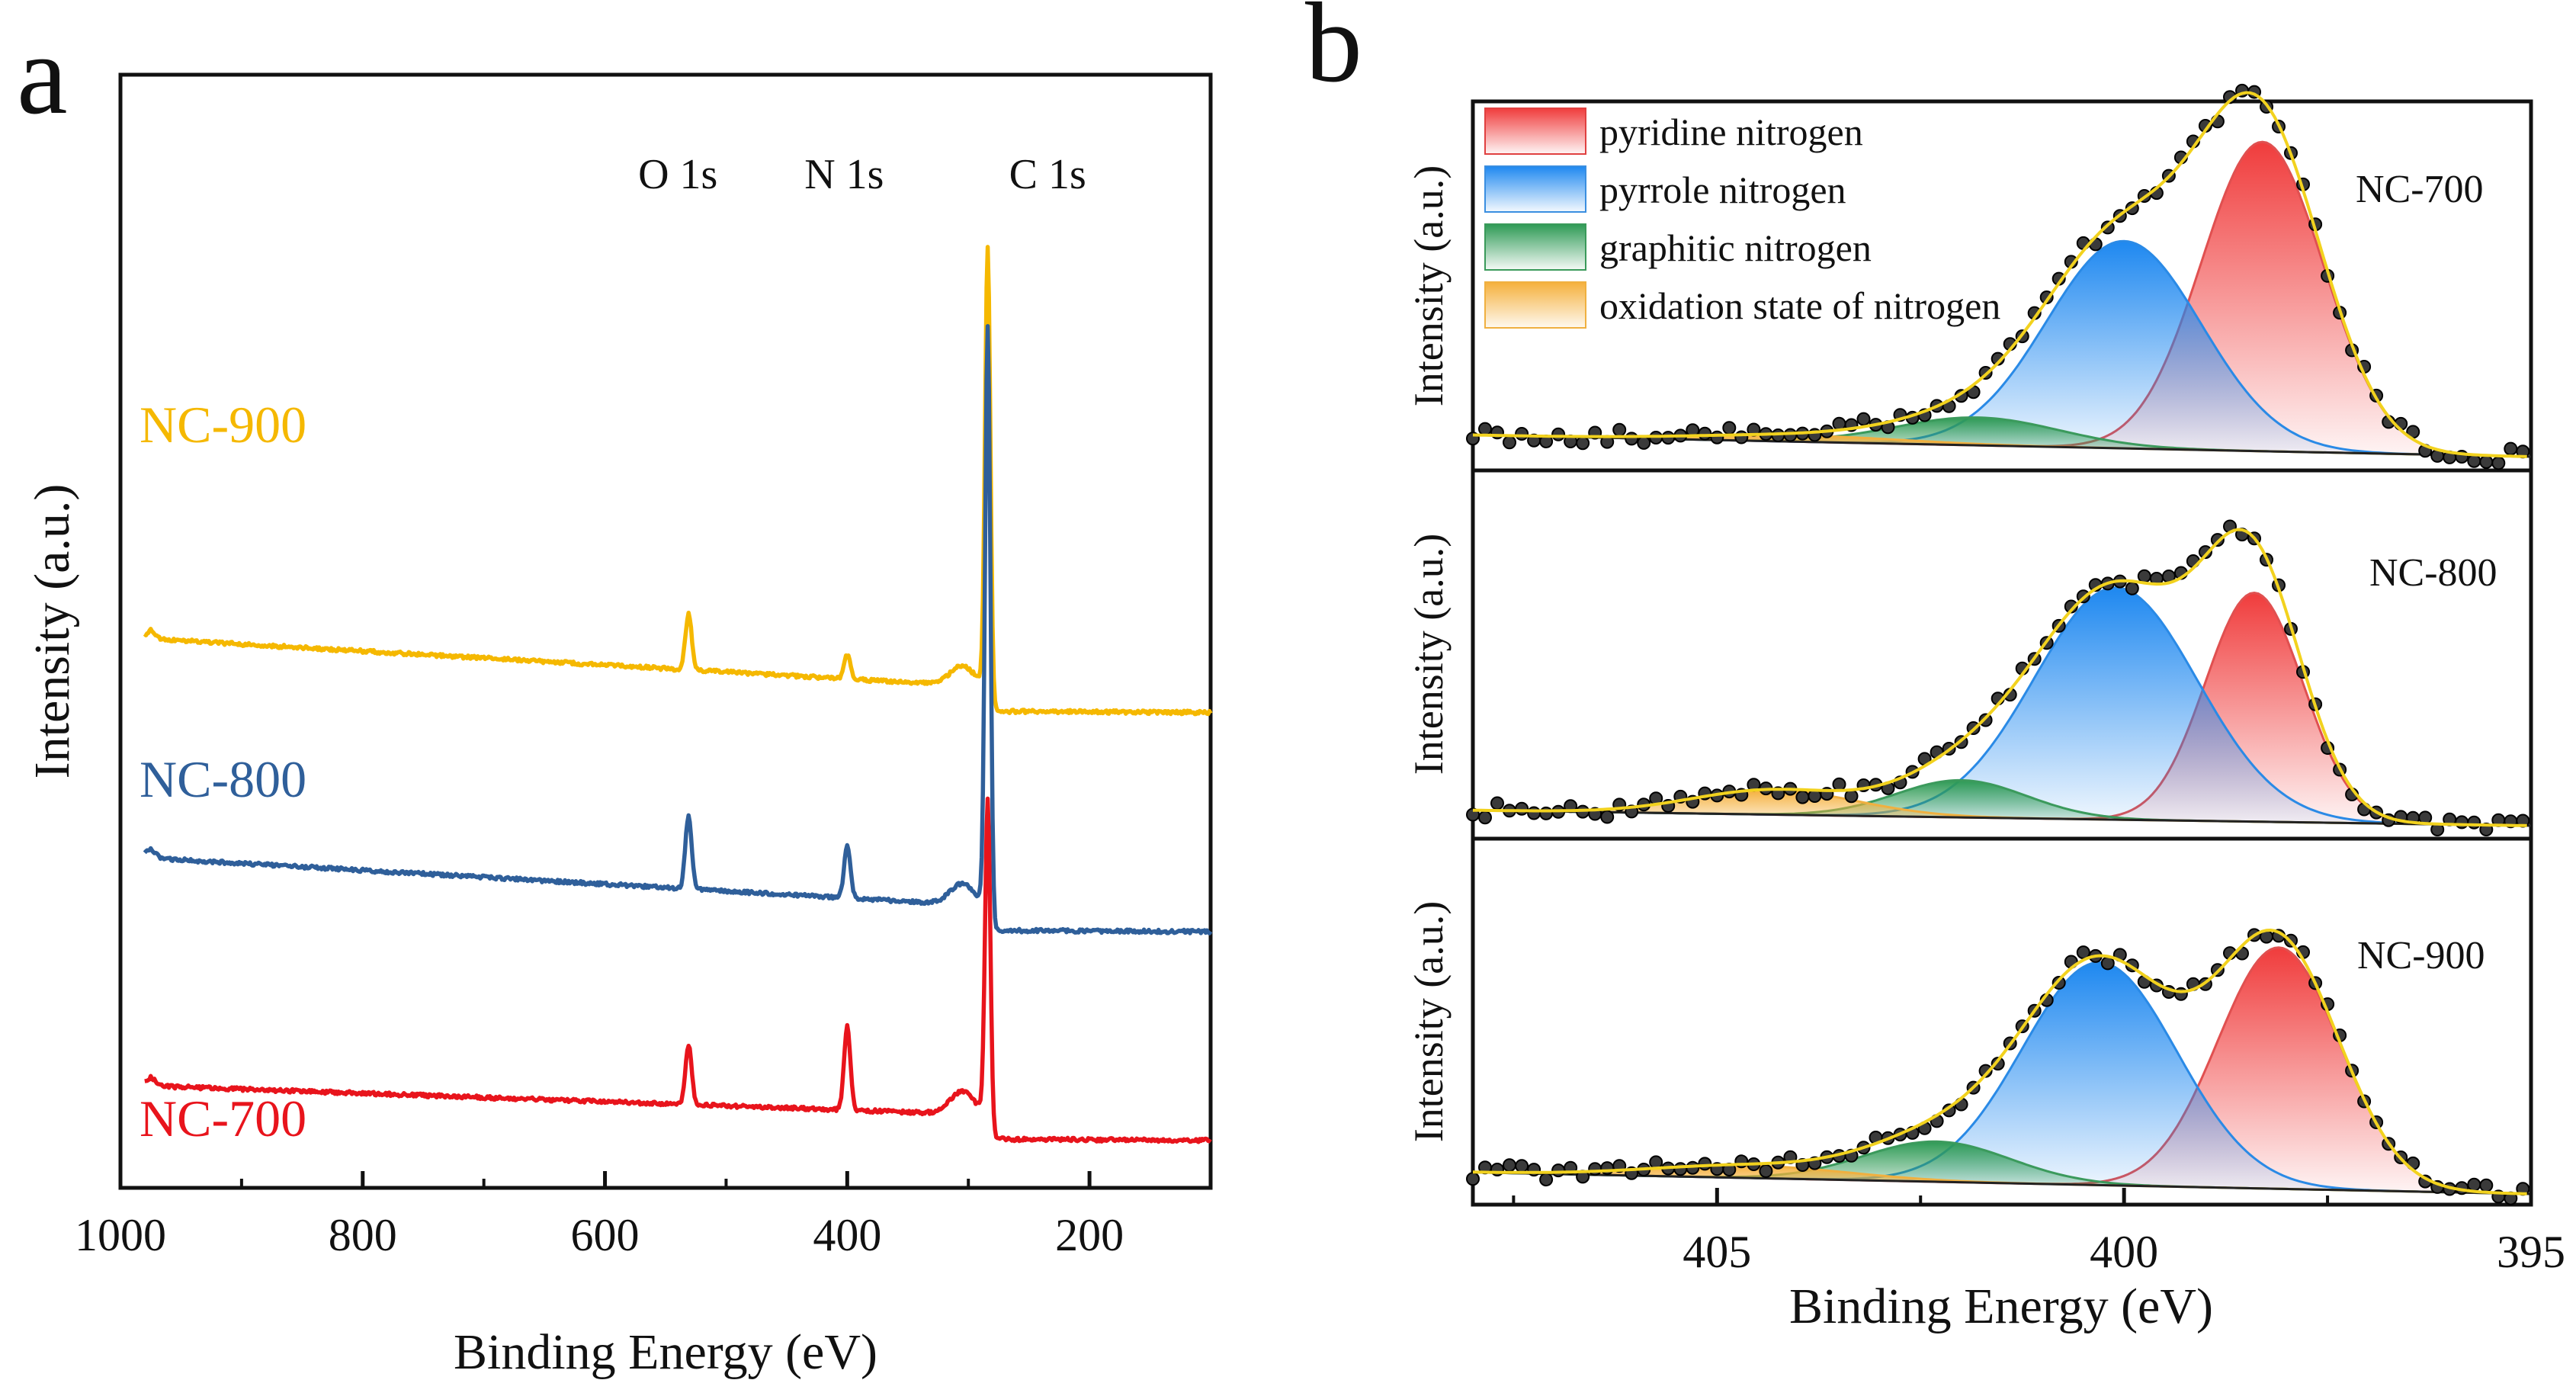 The image size is (2576, 1396). Describe the element at coordinates (2531, 1252) in the screenshot. I see `panel-b-x-tick-label-395: 395` at that location.